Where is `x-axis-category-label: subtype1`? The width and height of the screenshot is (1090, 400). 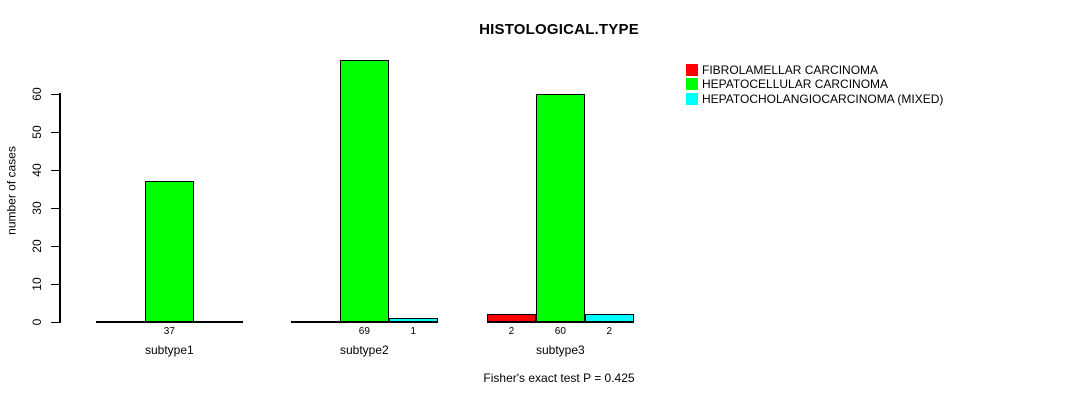
x-axis-category-label: subtype1 is located at coordinates (169, 350).